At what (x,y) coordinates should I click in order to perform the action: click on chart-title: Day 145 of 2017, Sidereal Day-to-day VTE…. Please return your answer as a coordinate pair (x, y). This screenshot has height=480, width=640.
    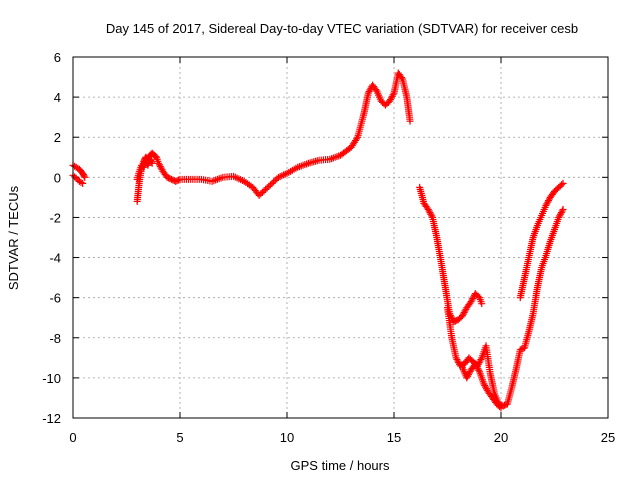
    Looking at the image, I should click on (342, 28).